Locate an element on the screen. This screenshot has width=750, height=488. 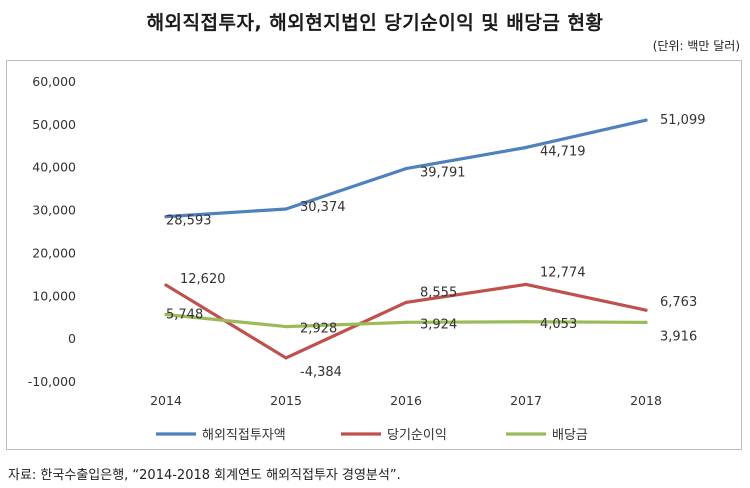
legend-label: 배당금 is located at coordinates (570, 435).